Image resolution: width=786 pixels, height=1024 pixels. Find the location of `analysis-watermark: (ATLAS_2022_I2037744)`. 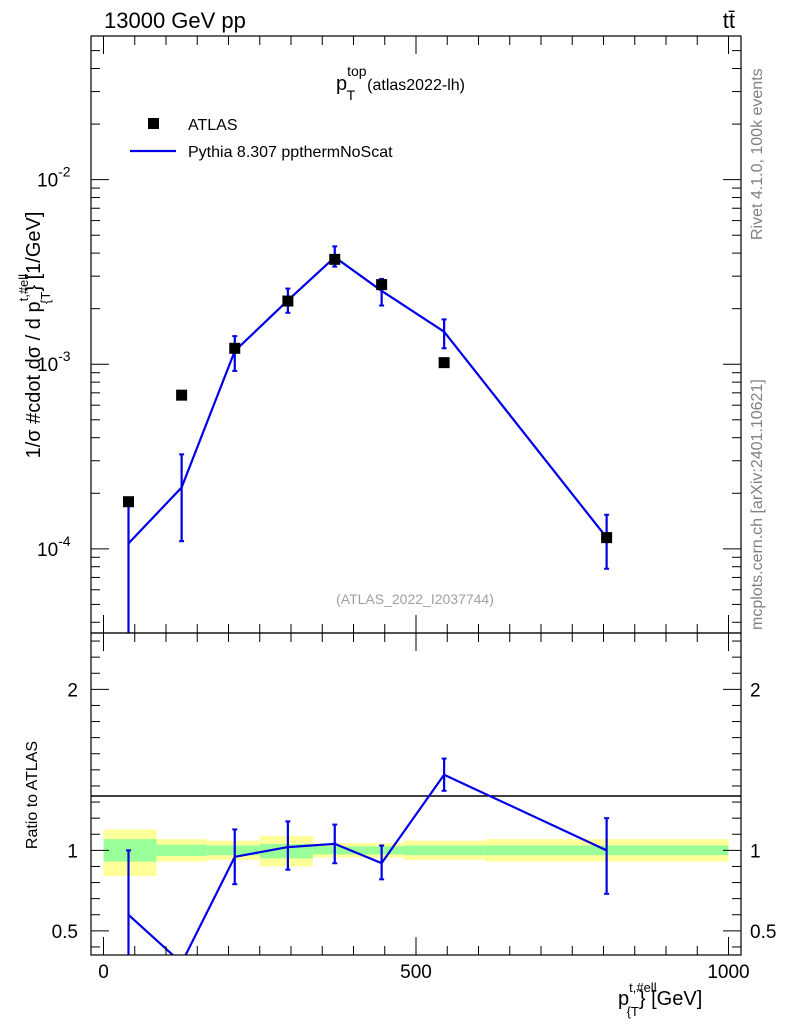

analysis-watermark: (ATLAS_2022_I2037744) is located at coordinates (415, 599).